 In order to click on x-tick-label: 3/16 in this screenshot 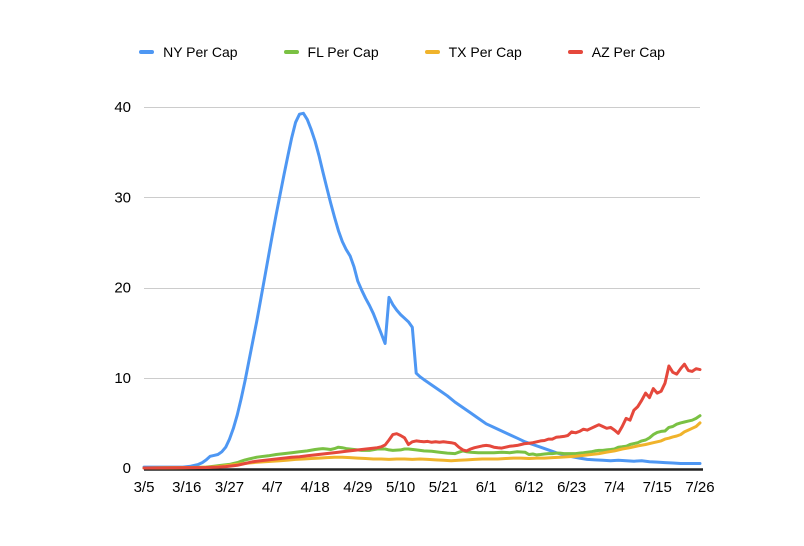, I will do `click(186, 487)`.